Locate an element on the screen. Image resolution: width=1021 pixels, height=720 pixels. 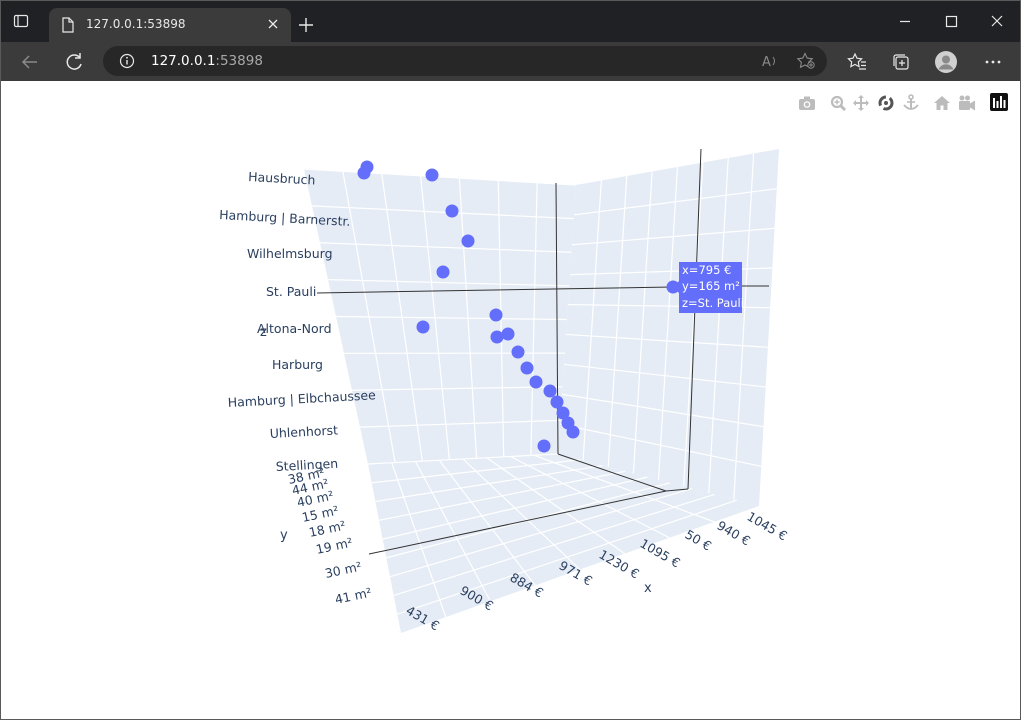
reset-camera-last-save-icon is located at coordinates (967, 103).